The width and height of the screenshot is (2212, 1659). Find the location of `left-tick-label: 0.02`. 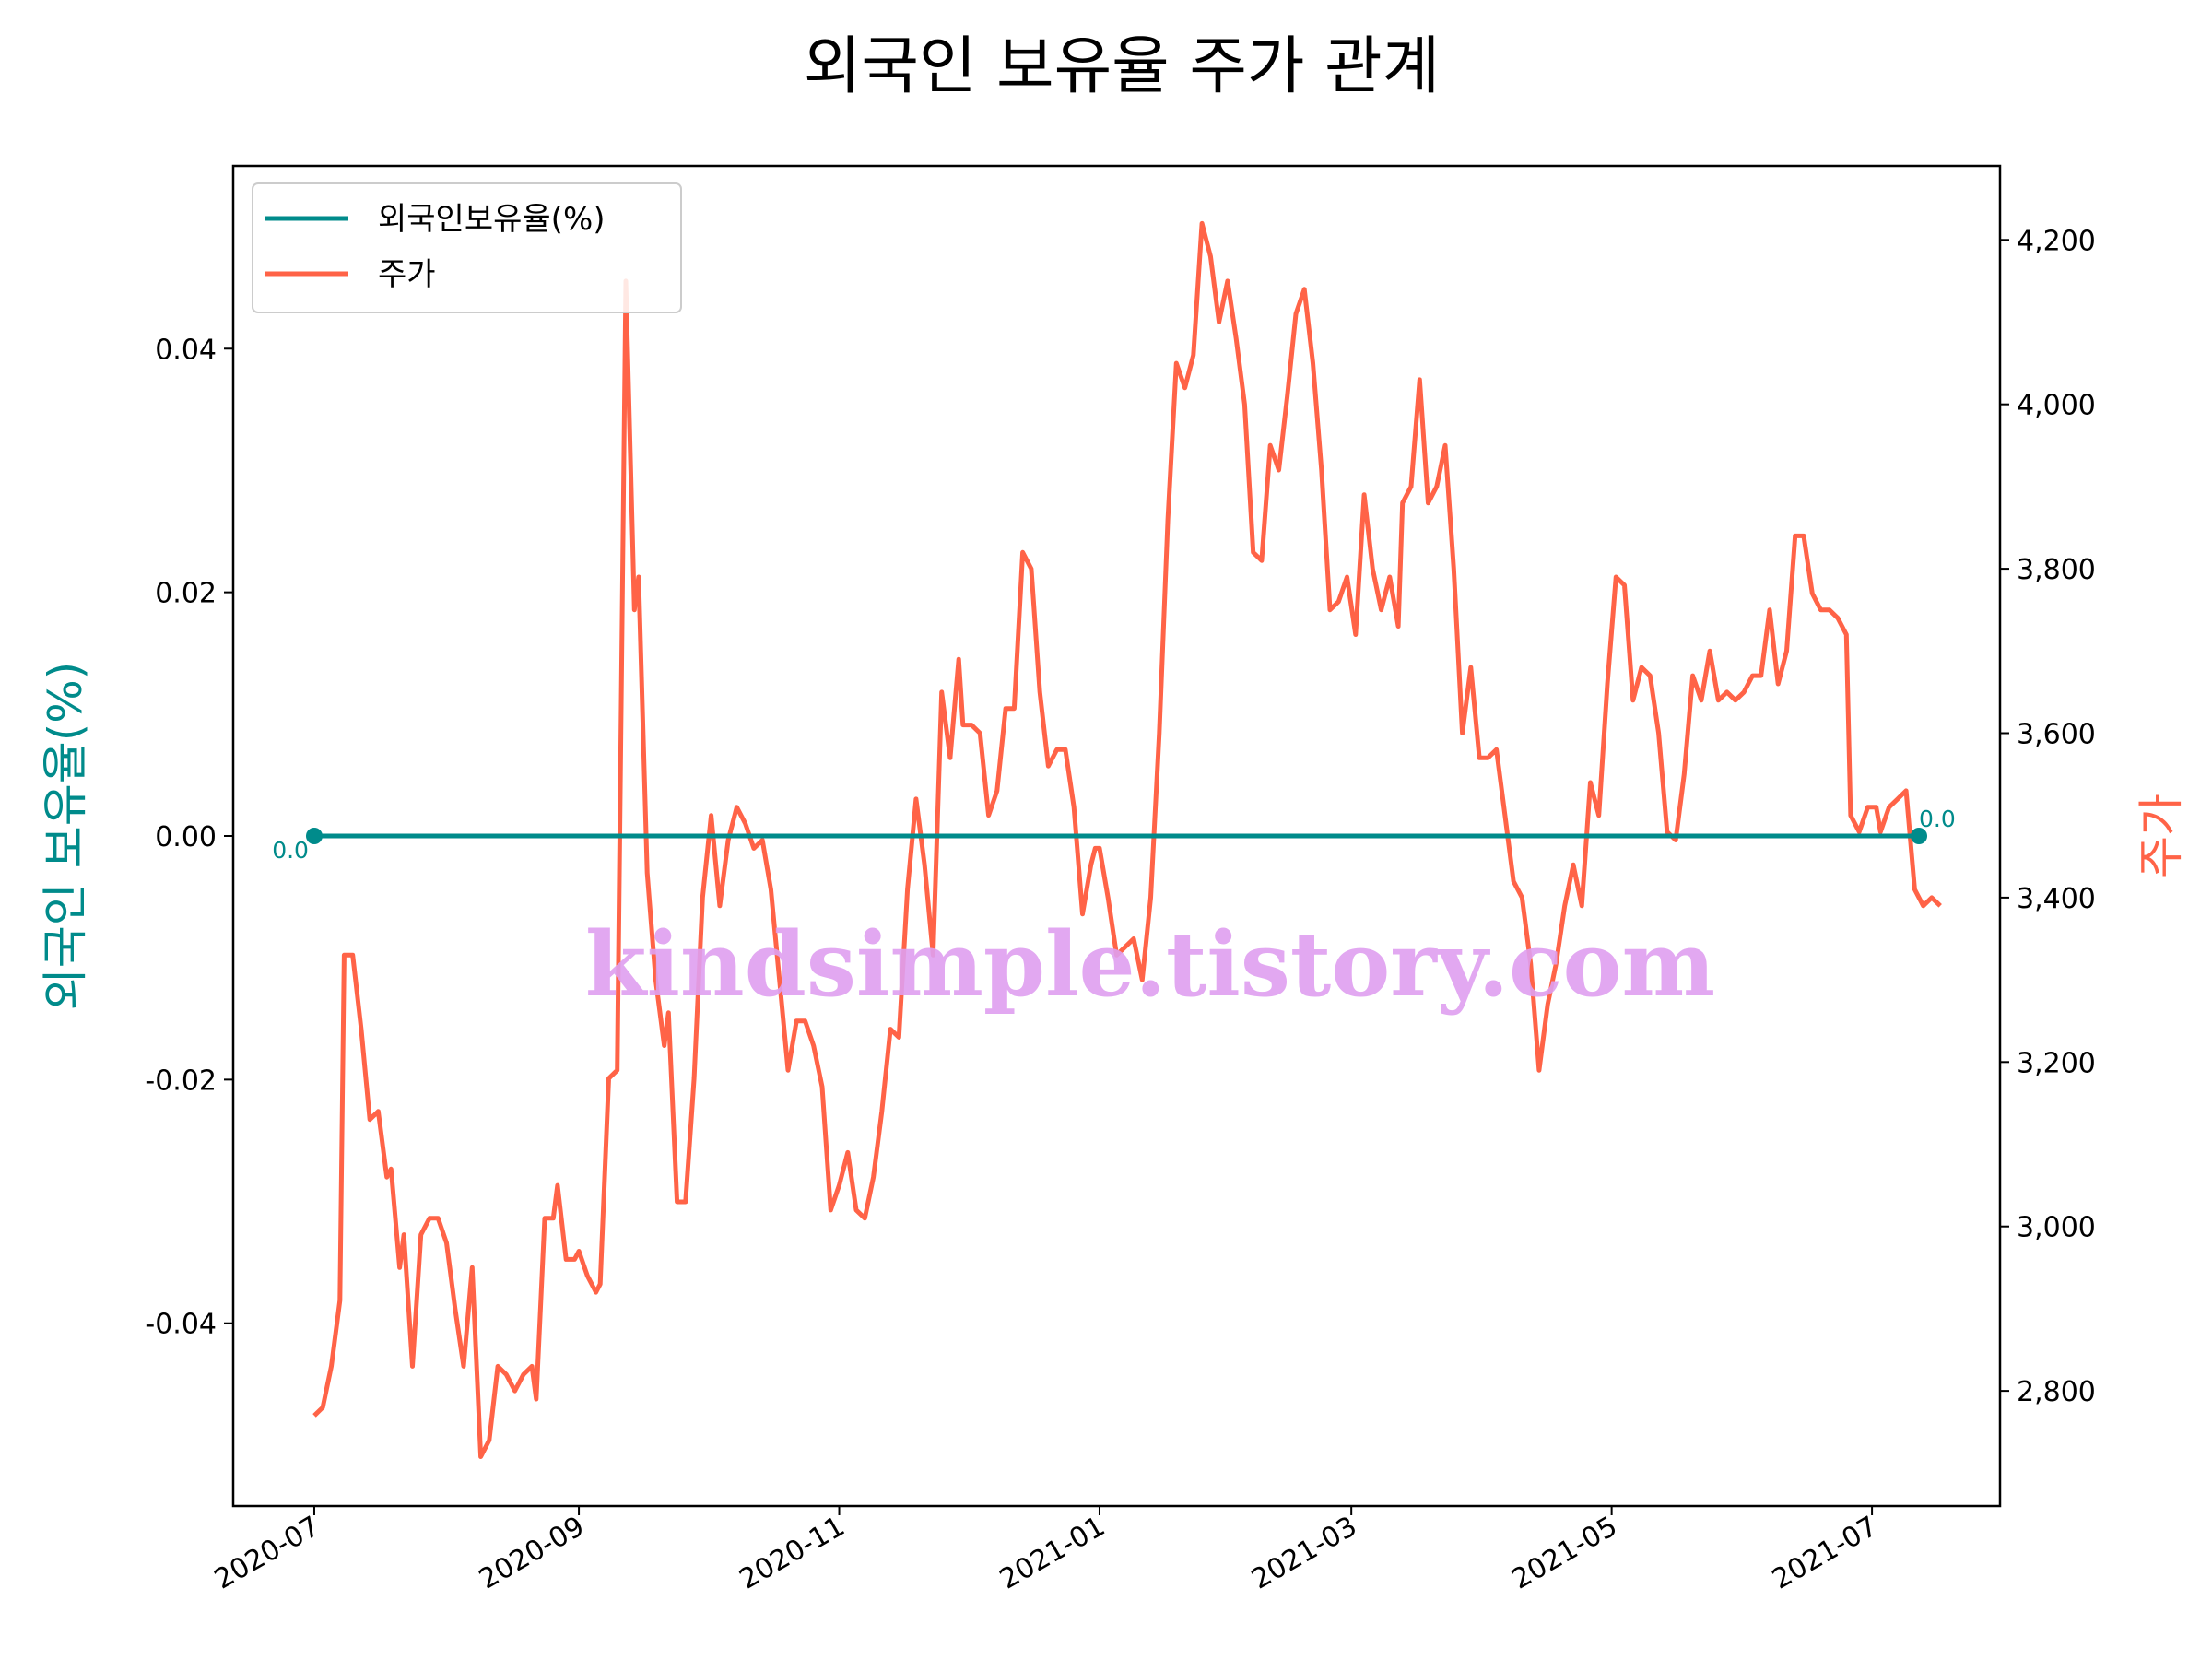

left-tick-label: 0.02 is located at coordinates (186, 594).